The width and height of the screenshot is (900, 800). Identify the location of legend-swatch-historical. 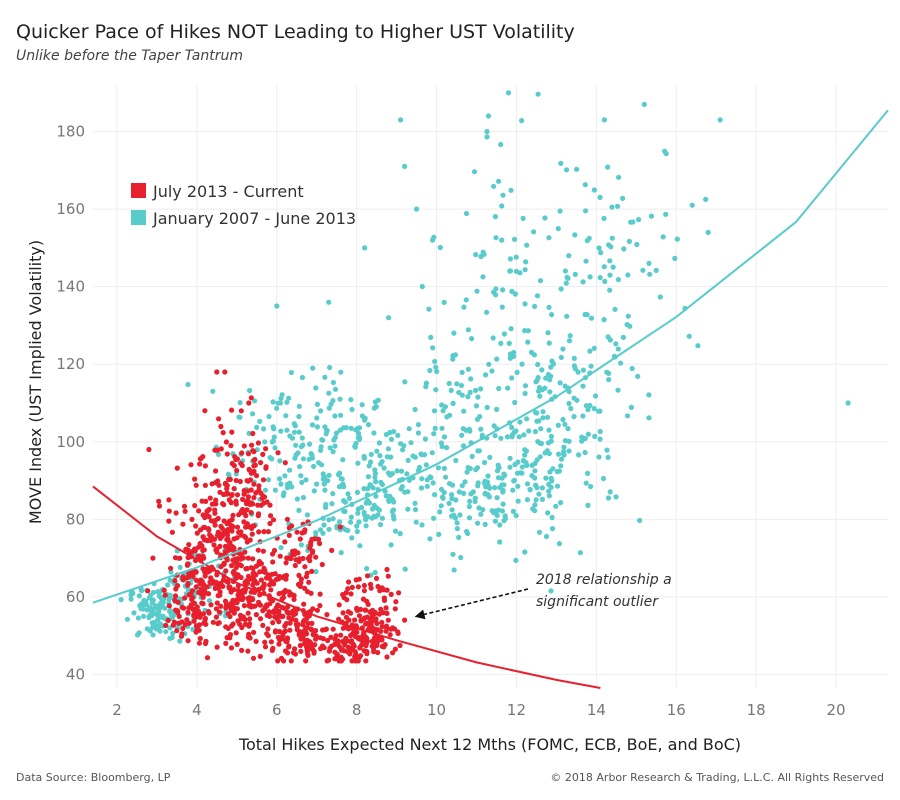
(138, 217).